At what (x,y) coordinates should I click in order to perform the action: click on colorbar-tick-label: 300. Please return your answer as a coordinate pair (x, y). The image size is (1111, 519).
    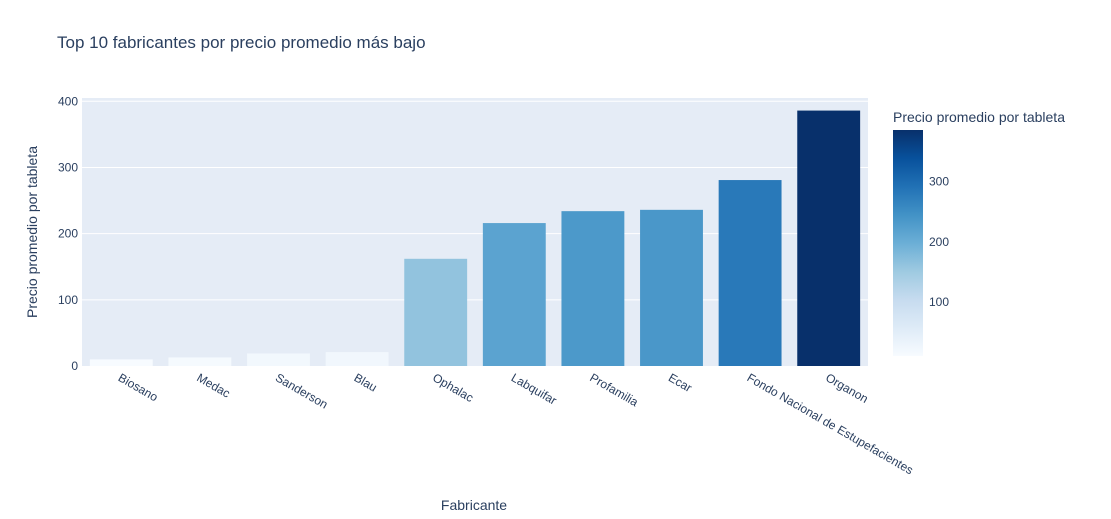
    Looking at the image, I should click on (939, 182).